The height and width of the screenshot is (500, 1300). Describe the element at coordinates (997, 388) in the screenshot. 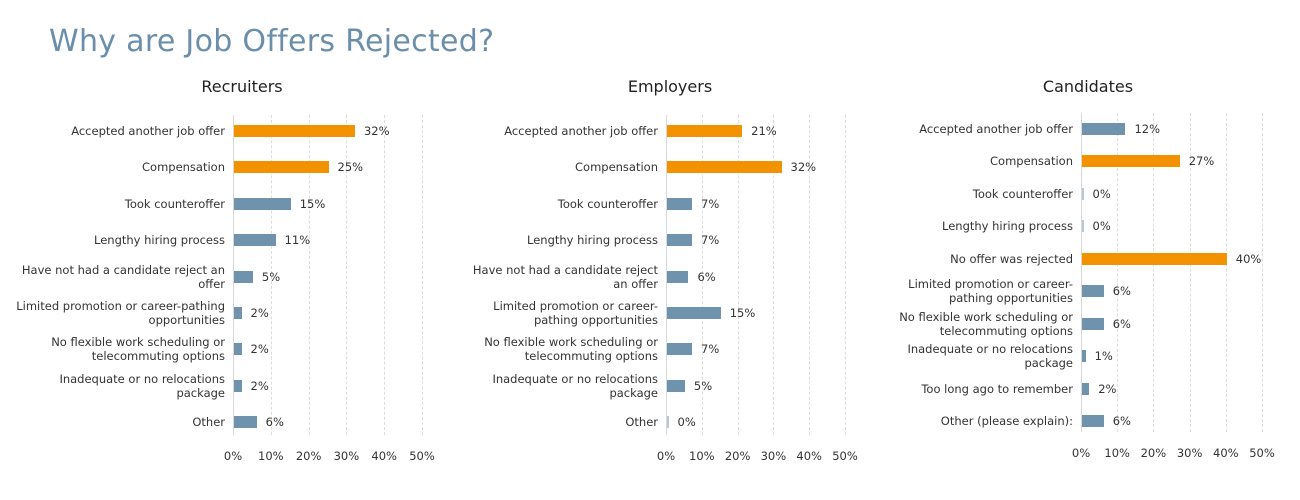

I see `category-label: Too long ago to remember` at that location.